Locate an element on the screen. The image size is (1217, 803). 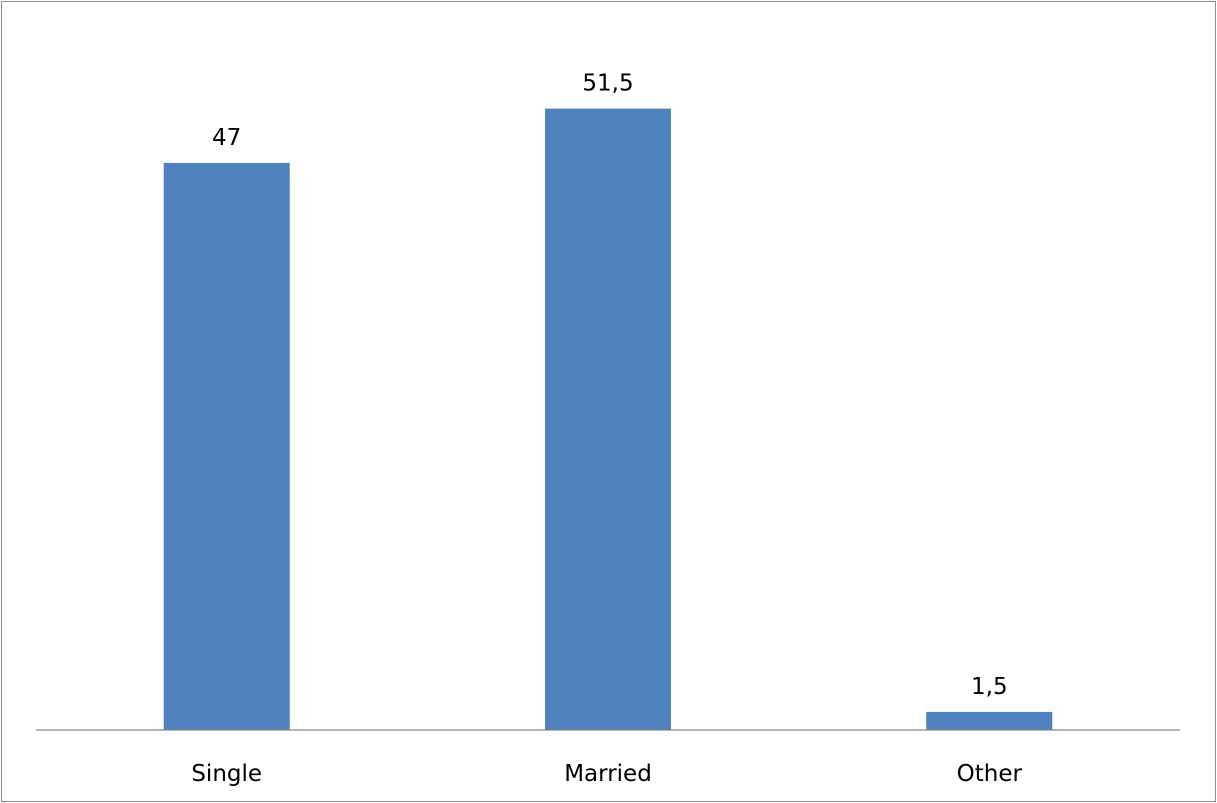
category-label-married: Married is located at coordinates (608, 774).